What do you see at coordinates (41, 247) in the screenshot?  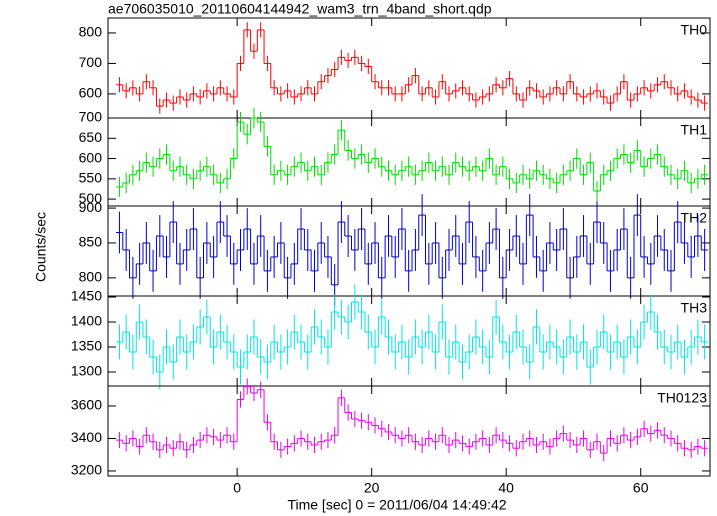 I see `y-axis-label: Counts/sec` at bounding box center [41, 247].